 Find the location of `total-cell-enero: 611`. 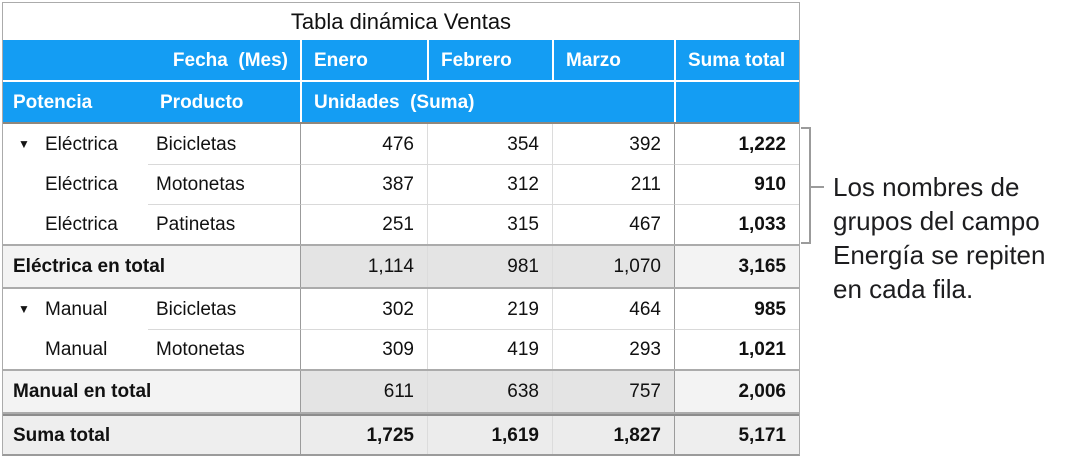

total-cell-enero: 611 is located at coordinates (363, 391).